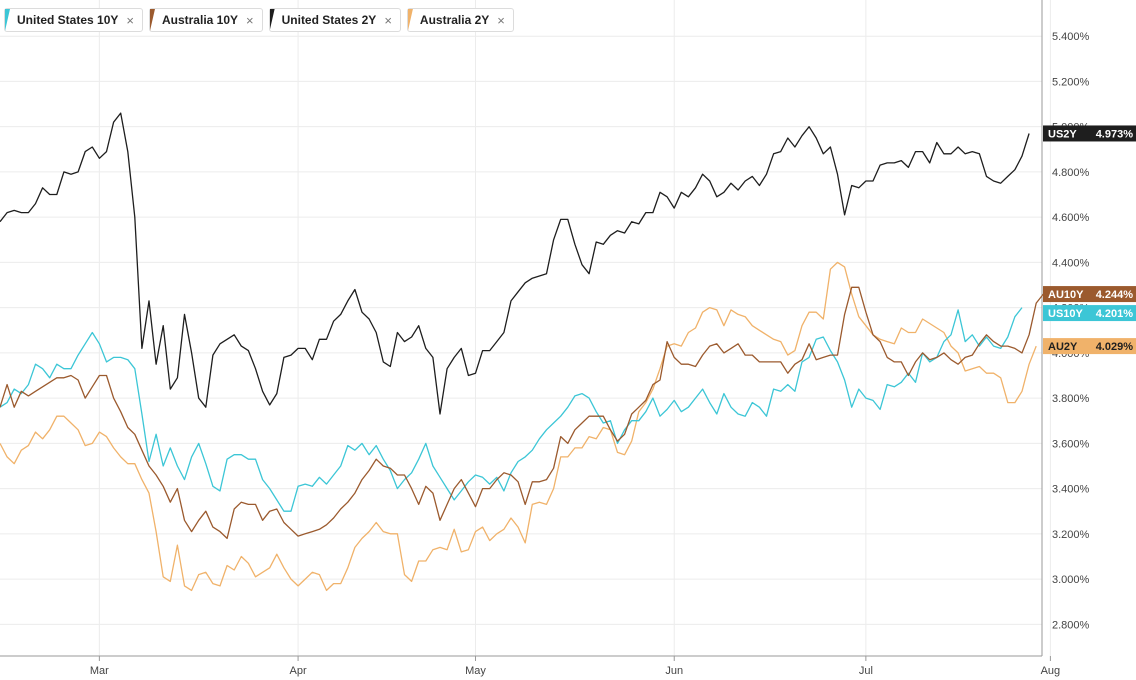 Image resolution: width=1136 pixels, height=680 pixels. I want to click on y-tick-label: 4.400%, so click(1071, 263).